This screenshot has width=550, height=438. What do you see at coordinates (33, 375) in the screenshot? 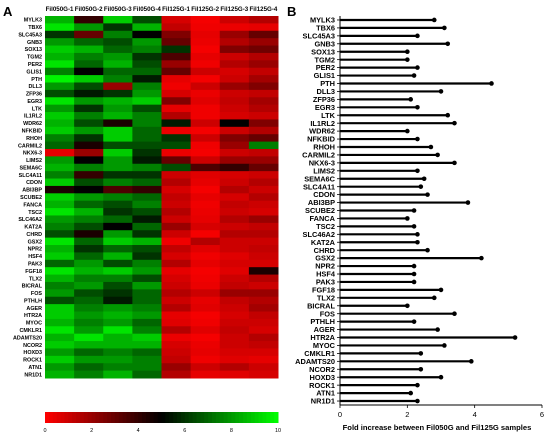
I see `heatmap-row-label: NR1D1` at bounding box center [33, 375].